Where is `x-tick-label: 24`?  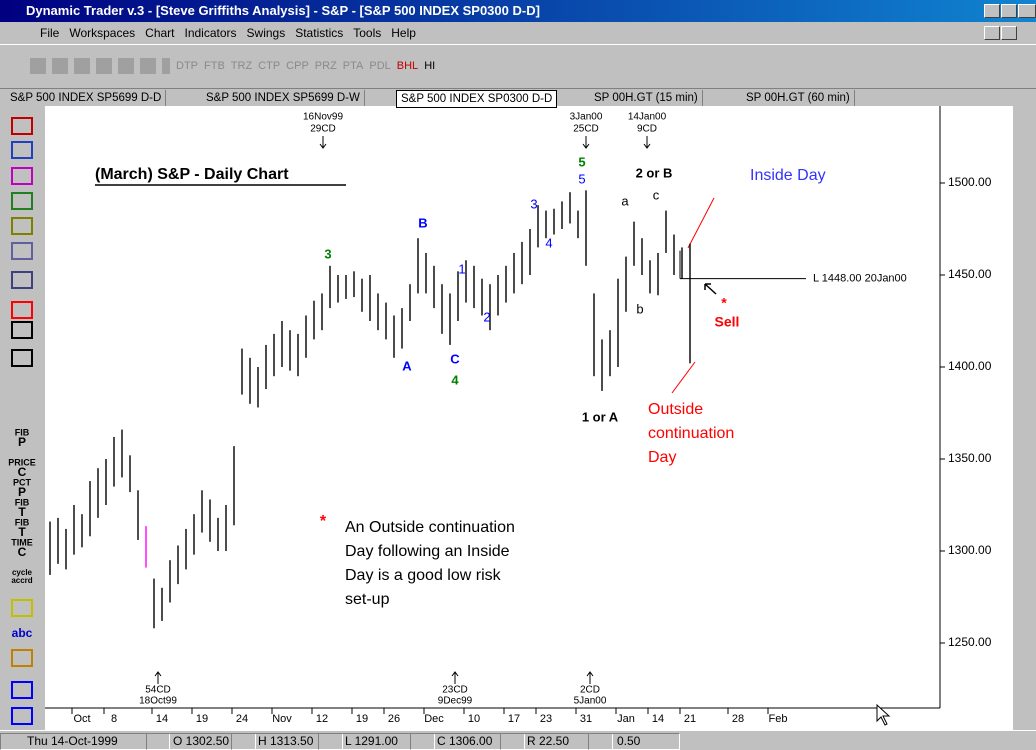 x-tick-label: 24 is located at coordinates (242, 719).